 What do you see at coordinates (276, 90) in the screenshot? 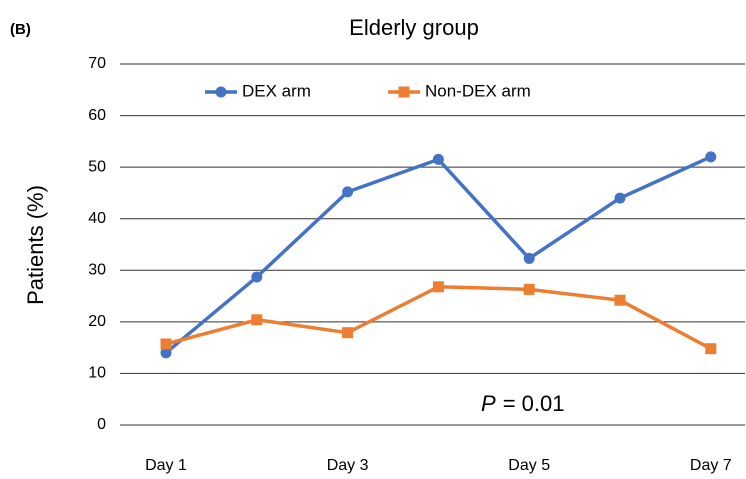
I see `legend-label: DEX arm` at bounding box center [276, 90].